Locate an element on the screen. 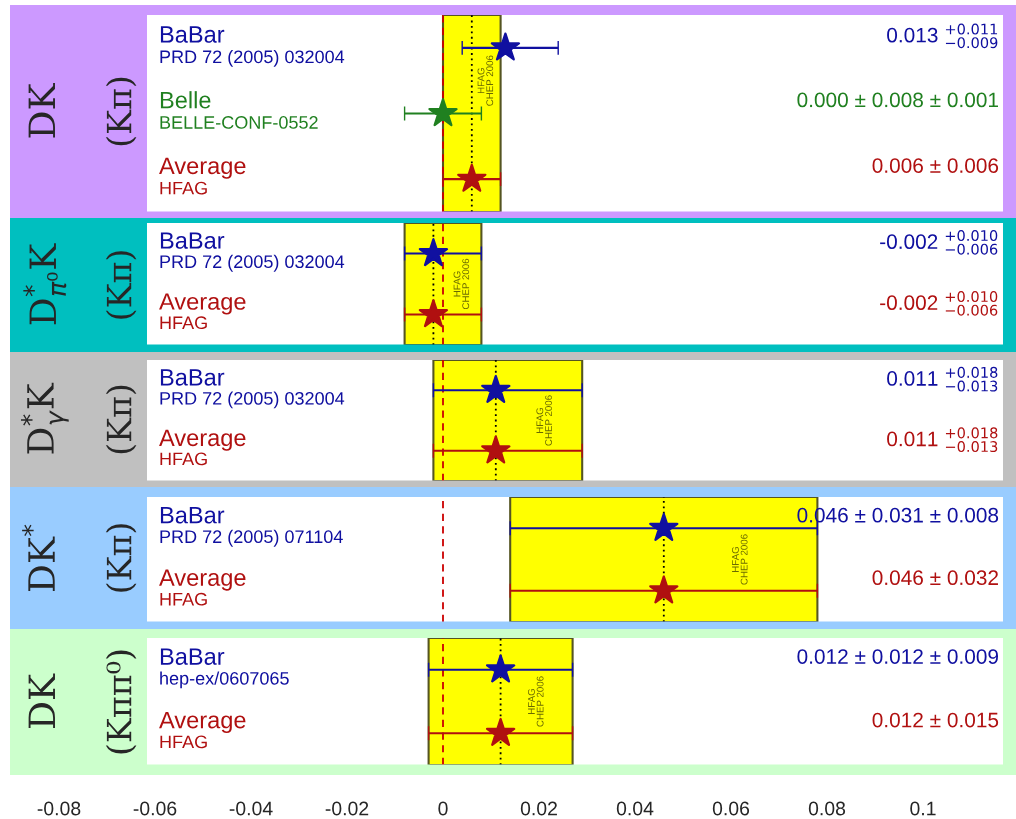  y-tick-label: Belle BELLE-CONF-0552 is located at coordinates (239, 110).